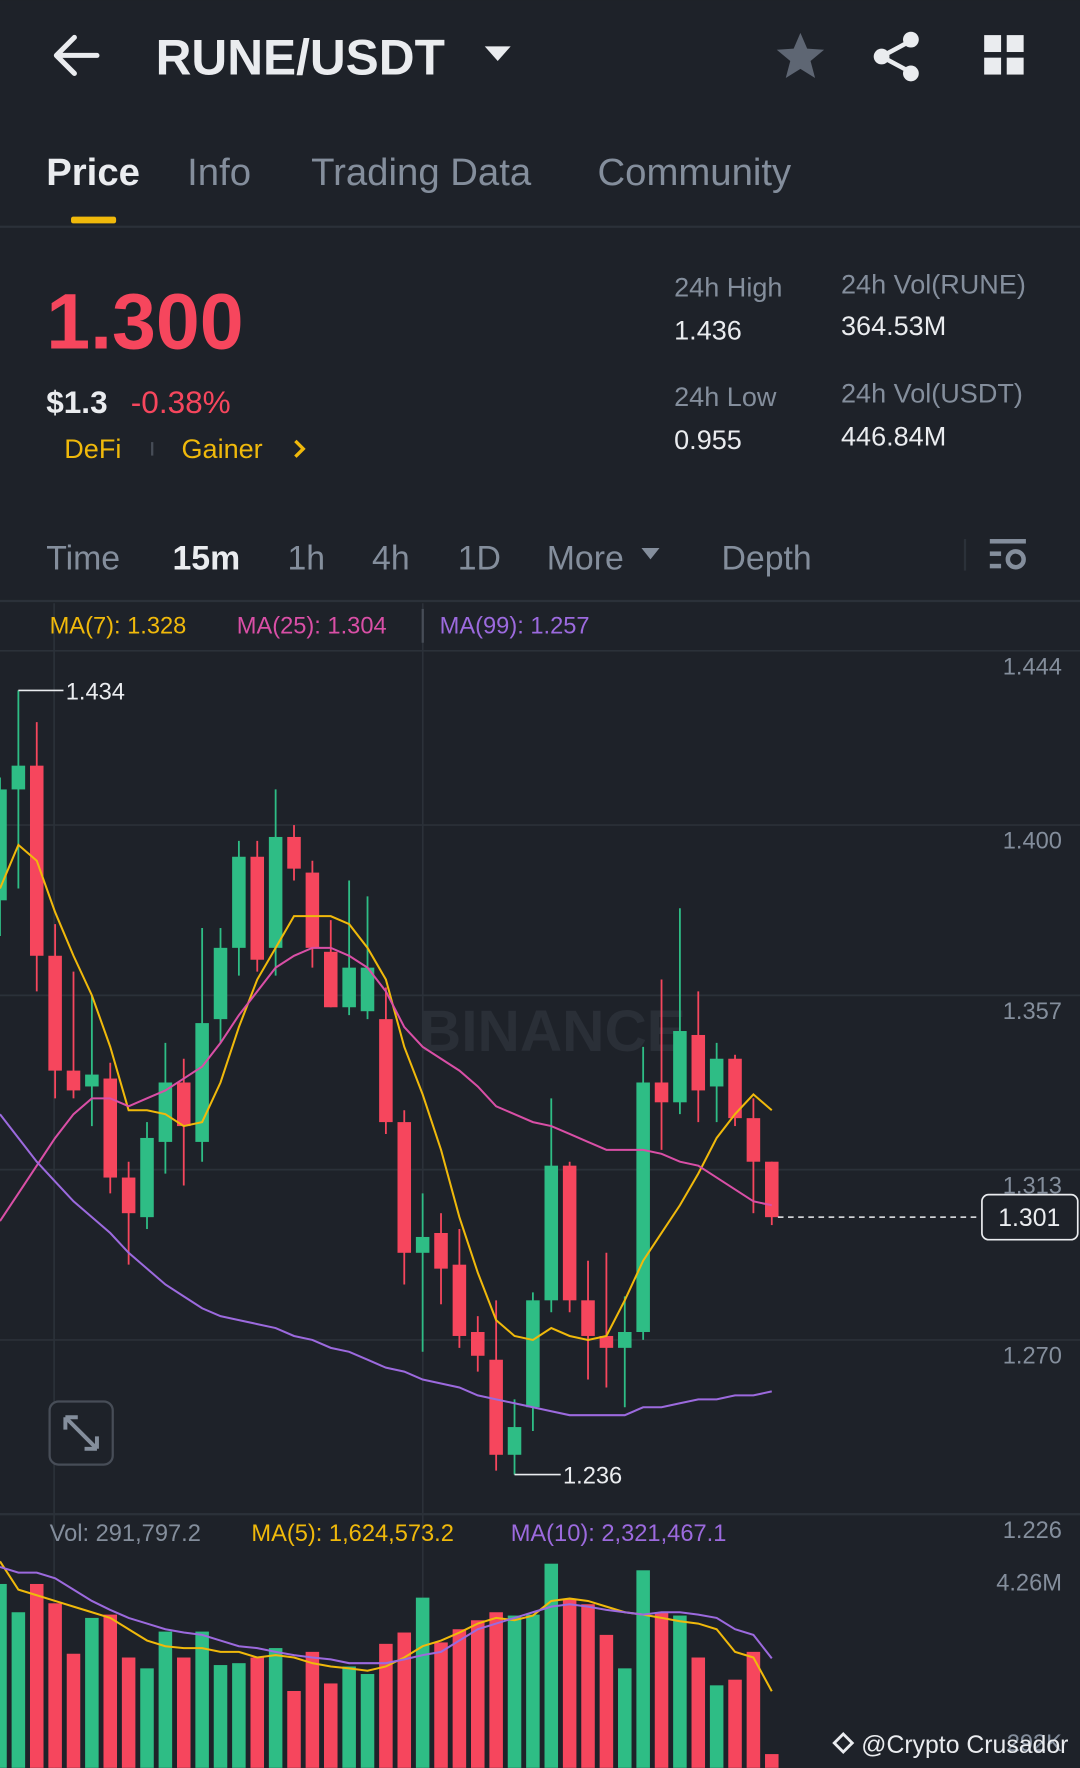 Image resolution: width=1080 pixels, height=1768 pixels. Describe the element at coordinates (92, 449) in the screenshot. I see `tag: DeFi` at that location.